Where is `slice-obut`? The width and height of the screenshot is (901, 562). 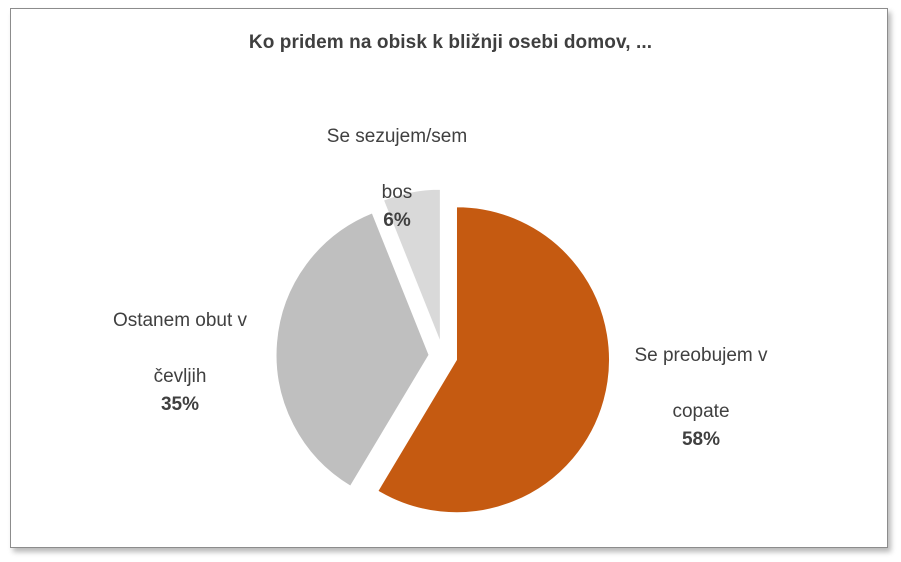 slice-obut is located at coordinates (352, 349).